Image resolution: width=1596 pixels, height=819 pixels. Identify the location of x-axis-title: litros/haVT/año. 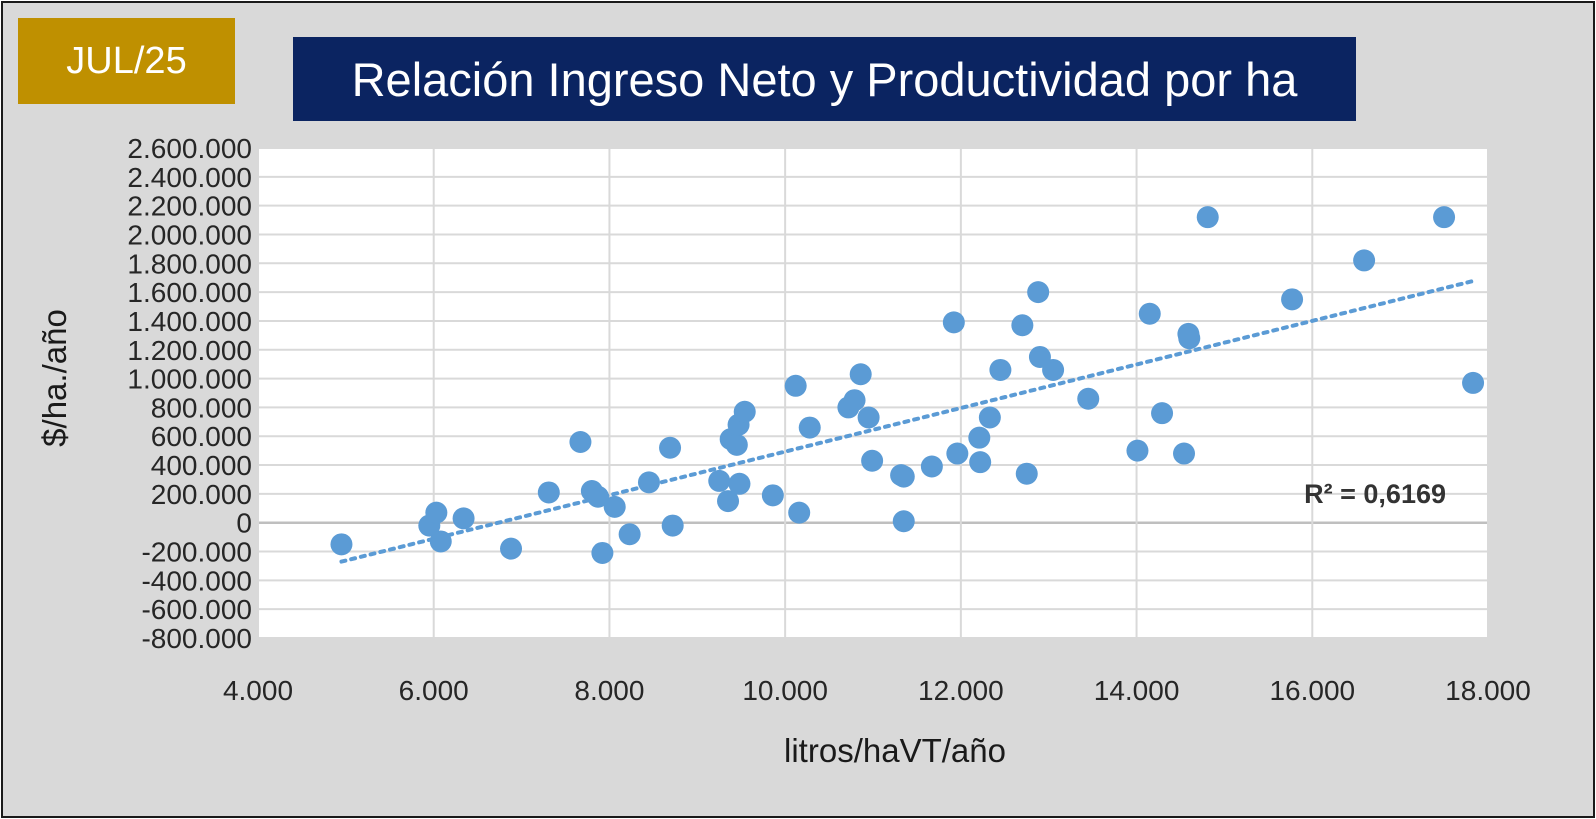
(895, 750).